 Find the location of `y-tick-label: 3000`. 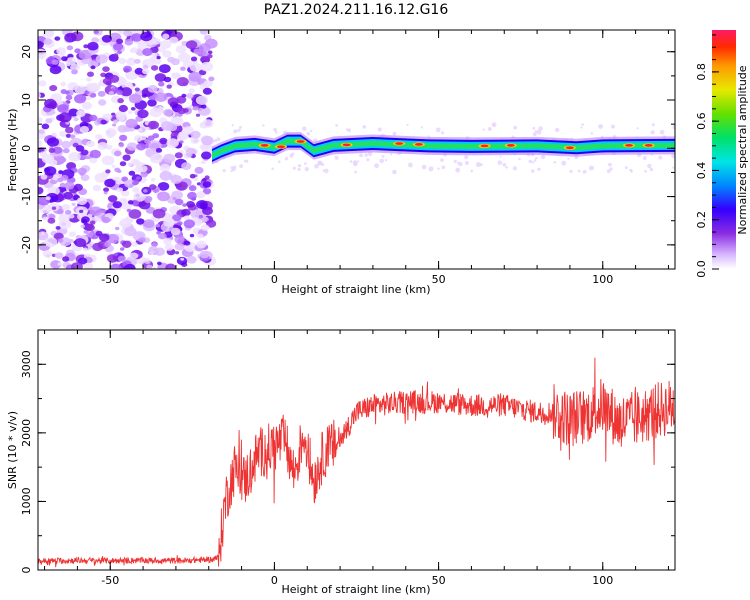

y-tick-label: 3000 is located at coordinates (26, 364).